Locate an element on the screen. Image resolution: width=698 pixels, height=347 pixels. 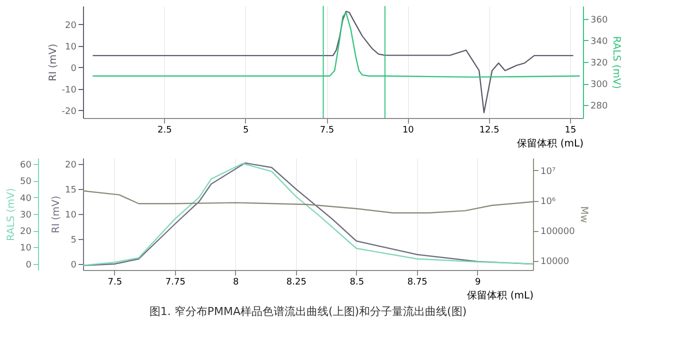
x-tick-label: 5 is located at coordinates (245, 131).